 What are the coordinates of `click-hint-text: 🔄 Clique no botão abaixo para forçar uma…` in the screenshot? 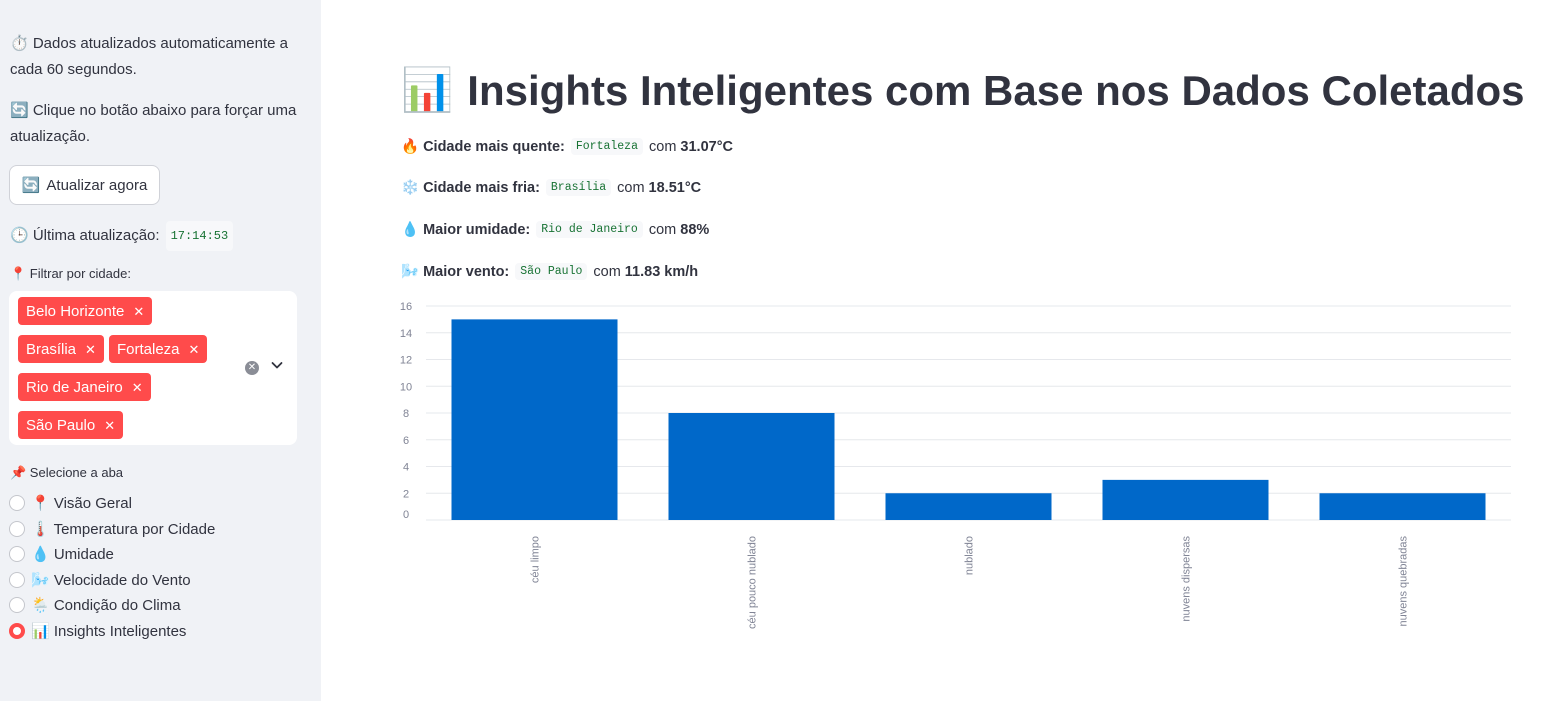 It's located at (153, 123).